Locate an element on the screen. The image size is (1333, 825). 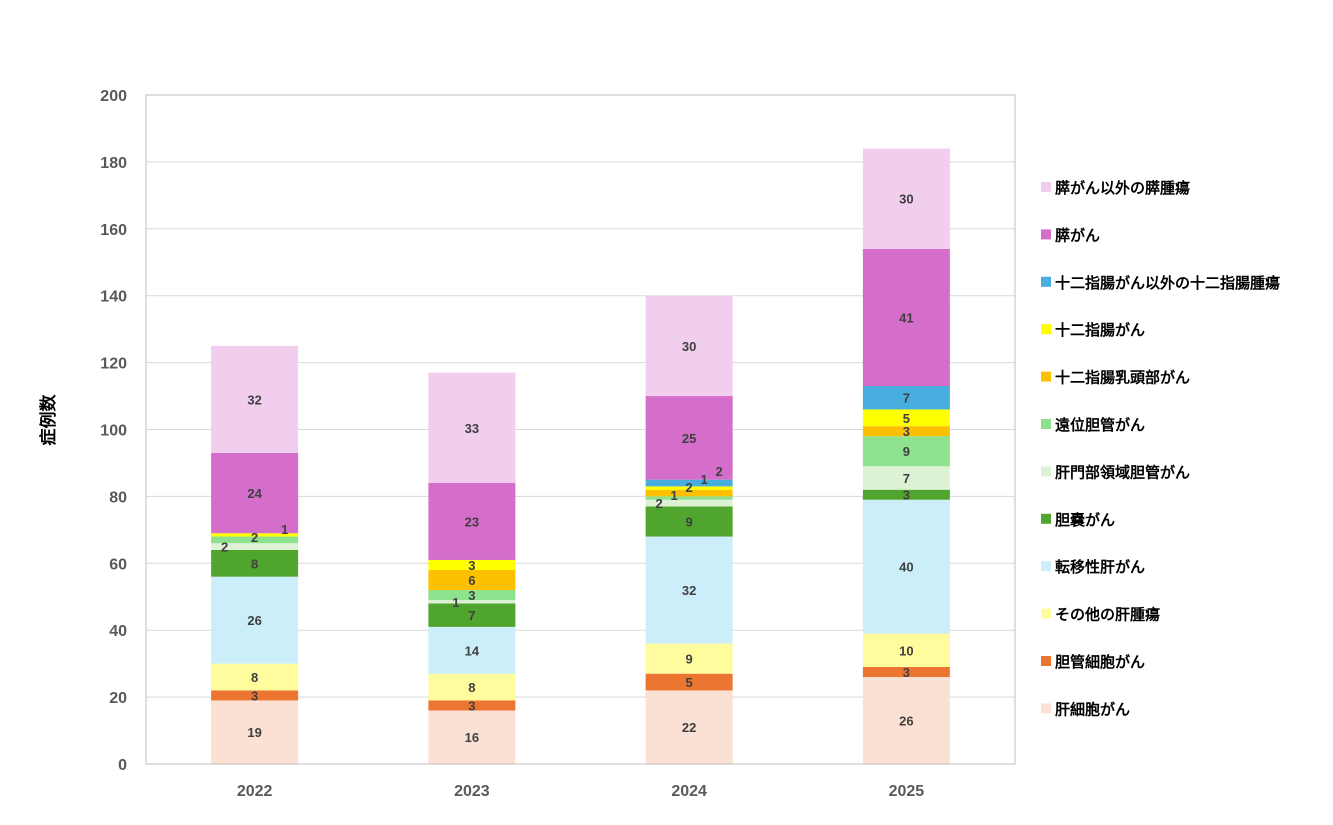
legend-label: 膵がん is located at coordinates (1077, 235).